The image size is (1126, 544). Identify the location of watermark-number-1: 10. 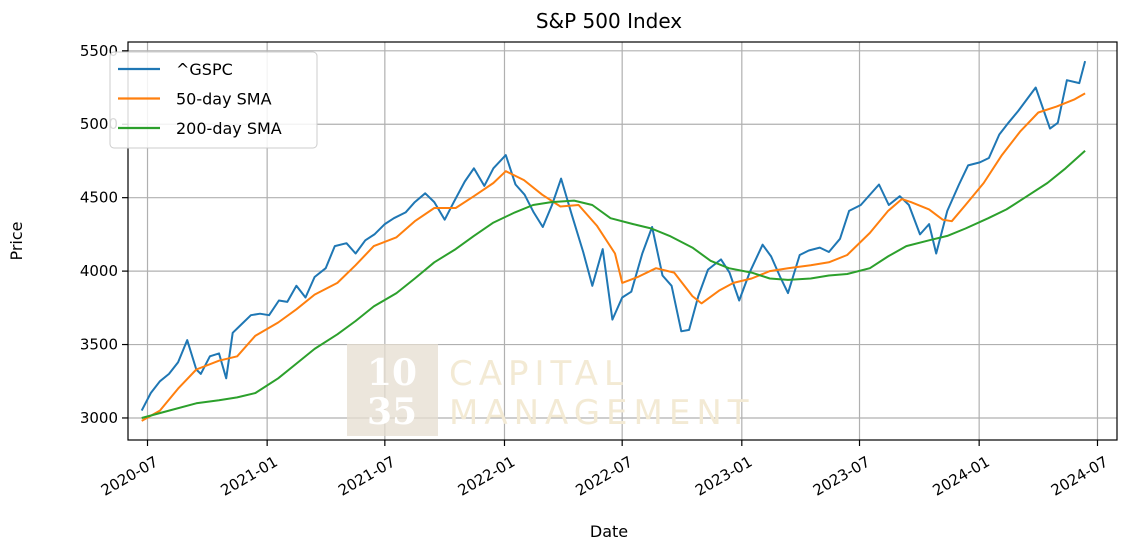
(392, 373).